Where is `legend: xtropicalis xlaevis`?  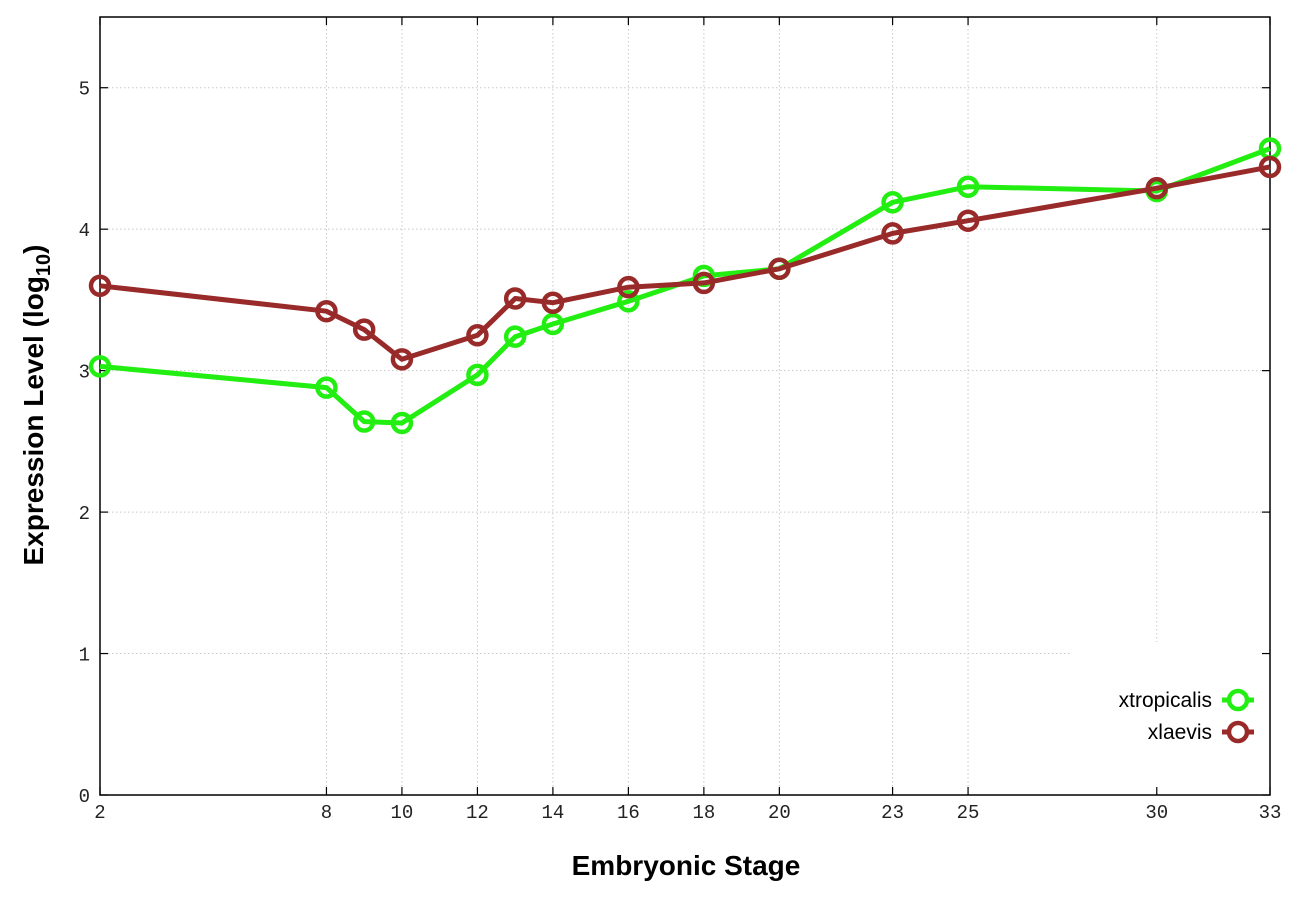
legend: xtropicalis xlaevis is located at coordinates (1186, 716).